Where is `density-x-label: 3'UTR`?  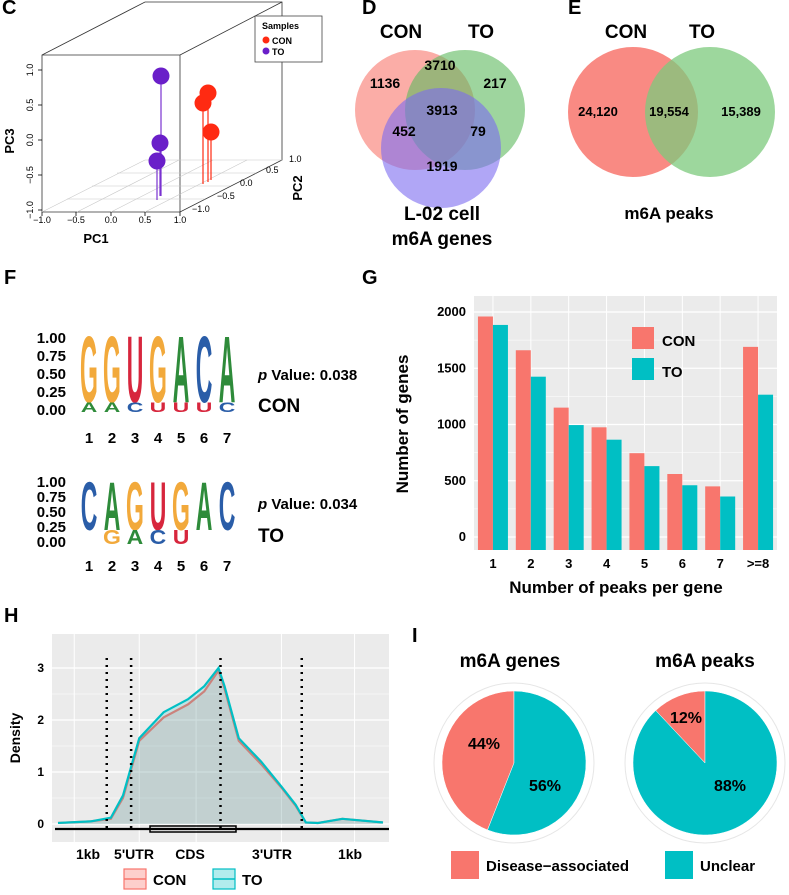 density-x-label: 3'UTR is located at coordinates (272, 854).